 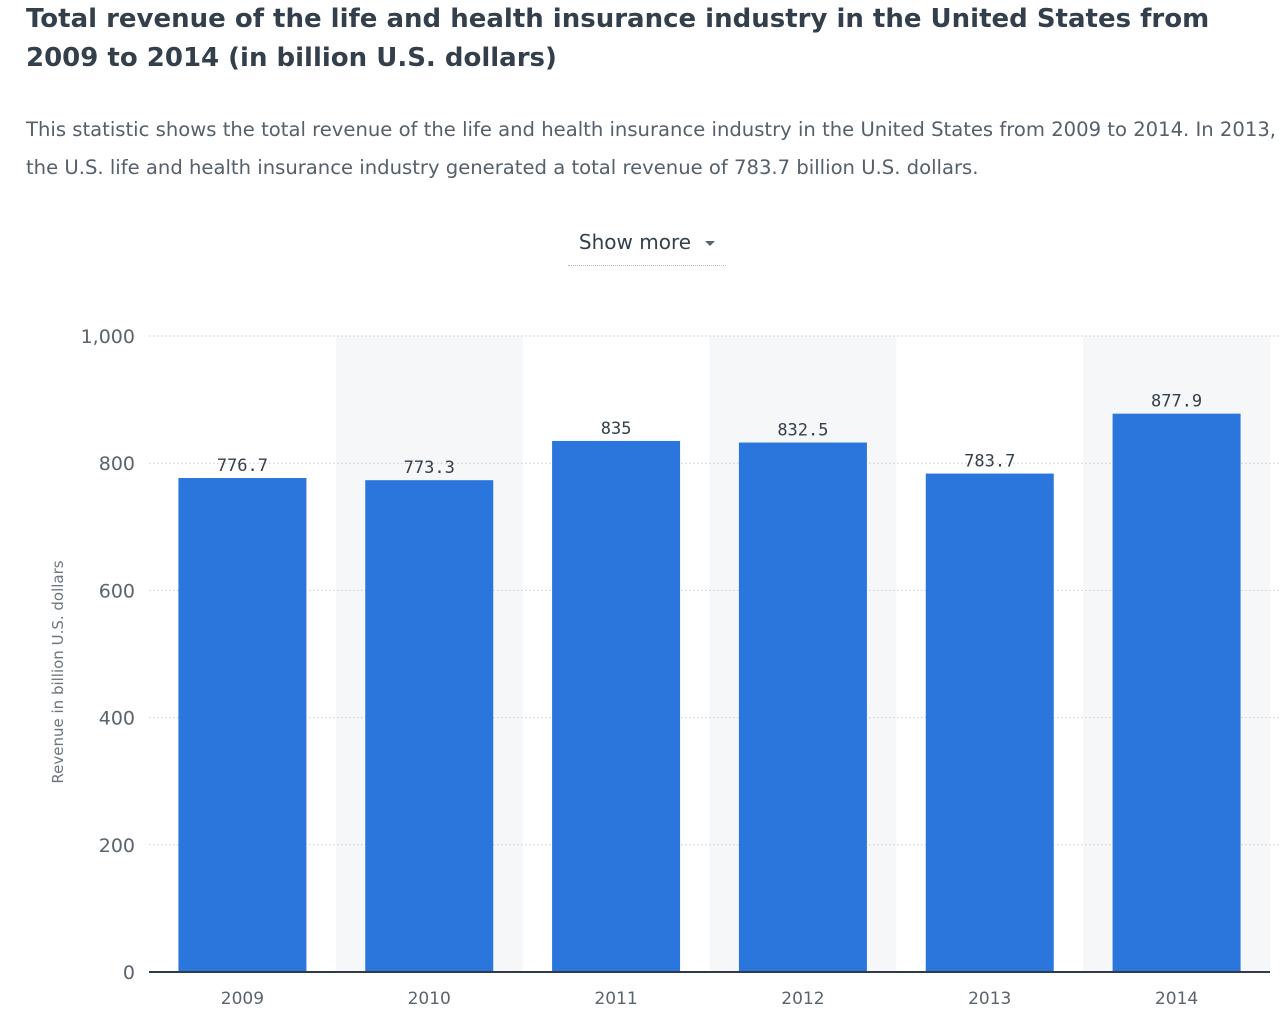 I want to click on show-more-label: Show more, so click(x=635, y=241).